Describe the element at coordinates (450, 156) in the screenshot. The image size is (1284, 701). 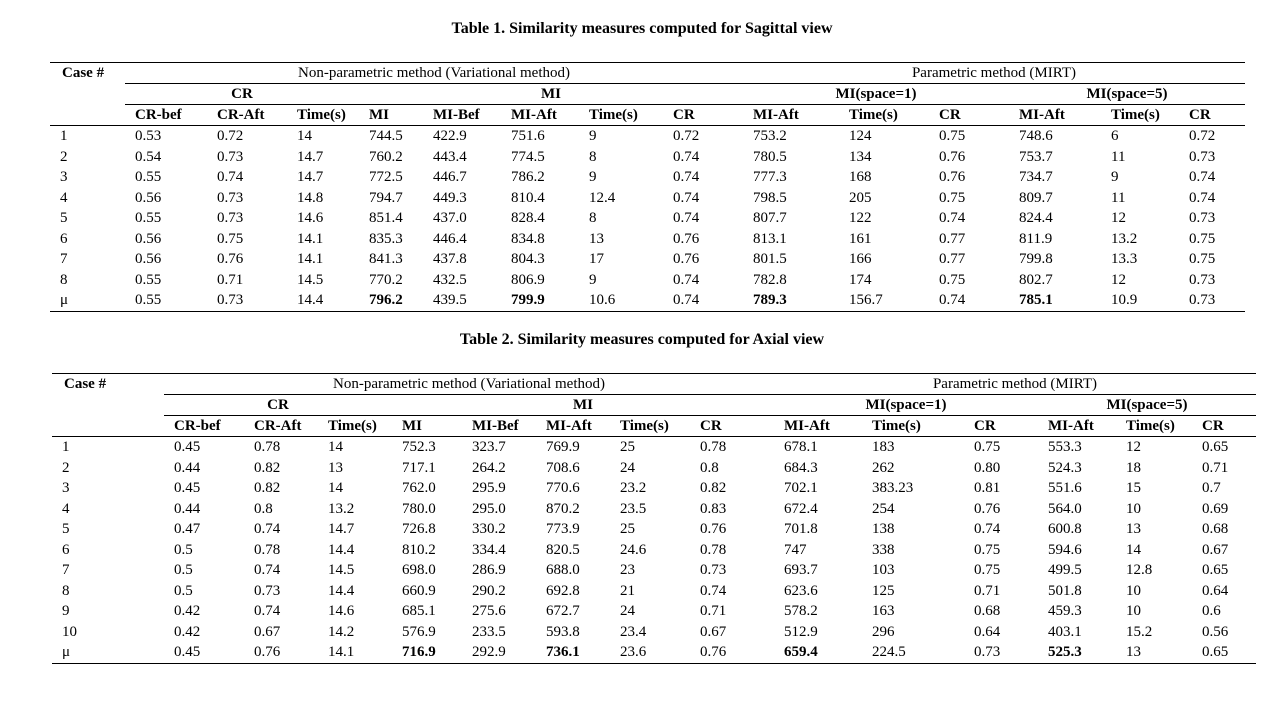
I see `table-cell: 443.4` at that location.